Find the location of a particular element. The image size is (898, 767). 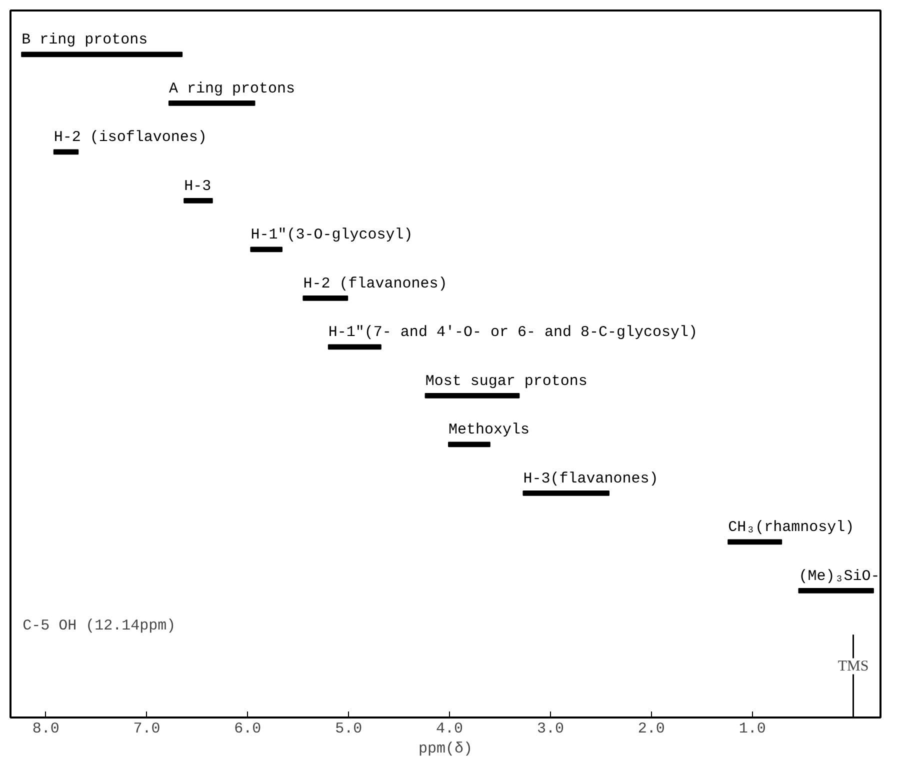

y-tick-label: (Me)₃SiO- is located at coordinates (839, 576).